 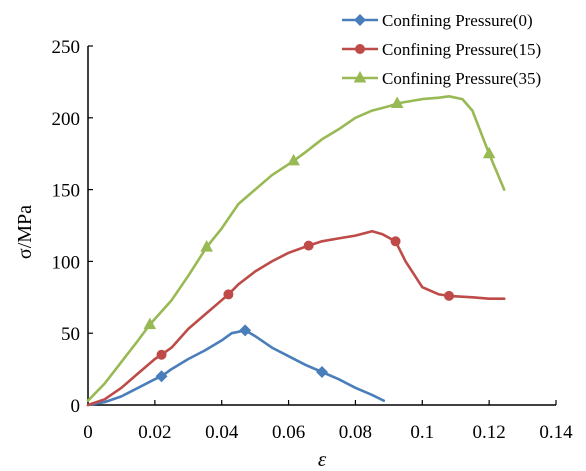 I want to click on y-tick-label: 0, so click(x=76, y=406).